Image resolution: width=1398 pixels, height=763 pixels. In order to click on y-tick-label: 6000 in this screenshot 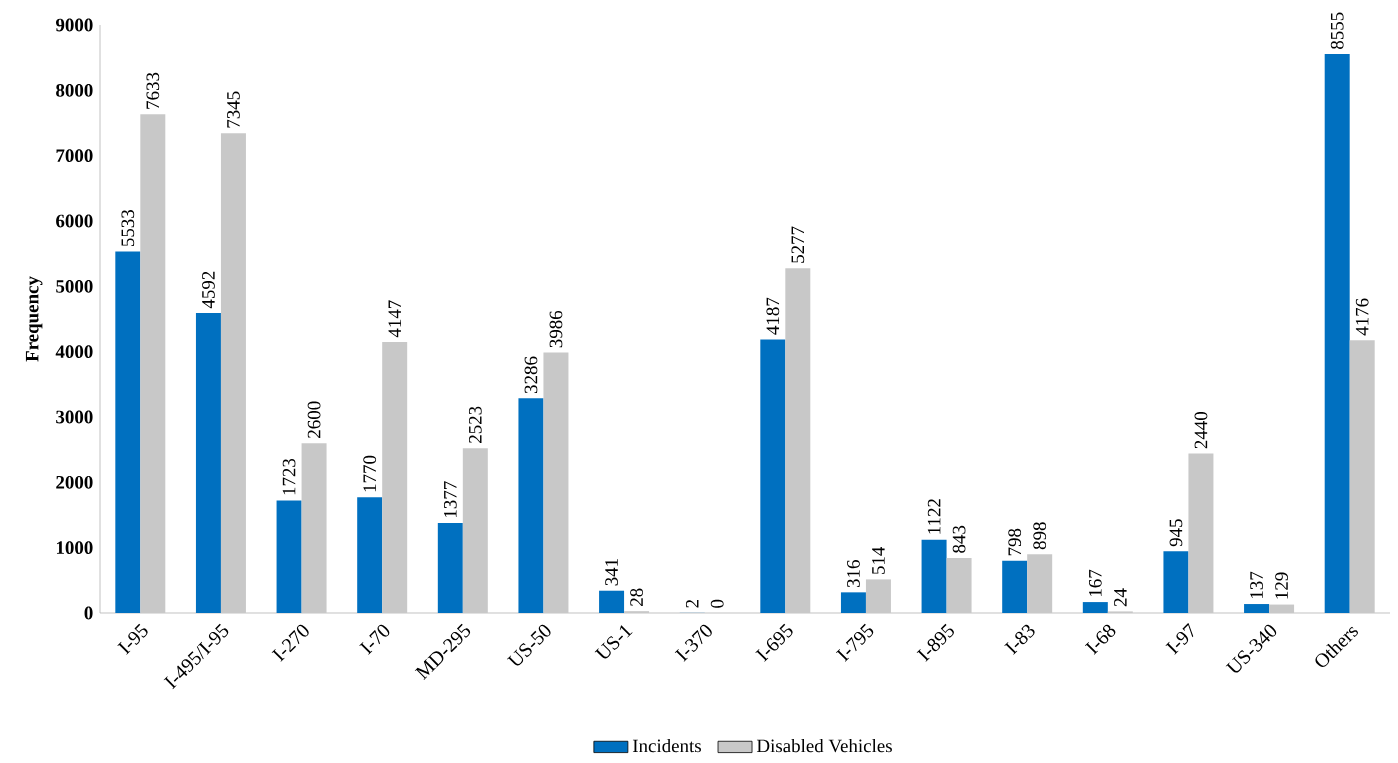, I will do `click(74, 221)`.